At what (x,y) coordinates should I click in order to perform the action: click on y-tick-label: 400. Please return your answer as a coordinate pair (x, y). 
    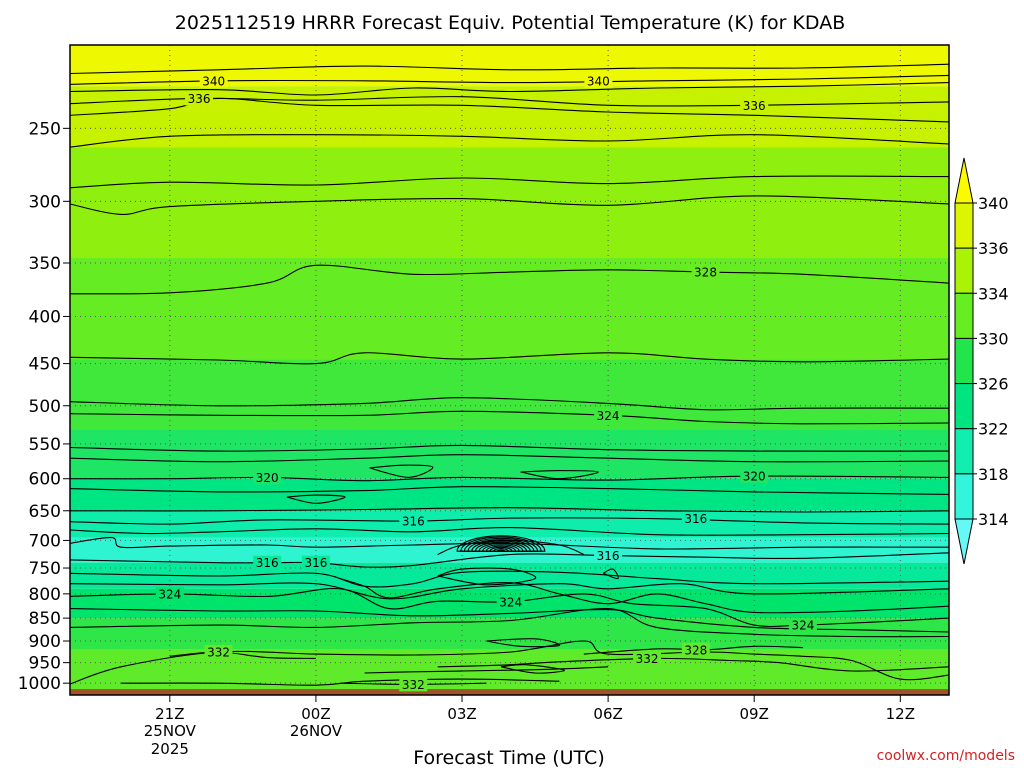
    Looking at the image, I should click on (45, 317).